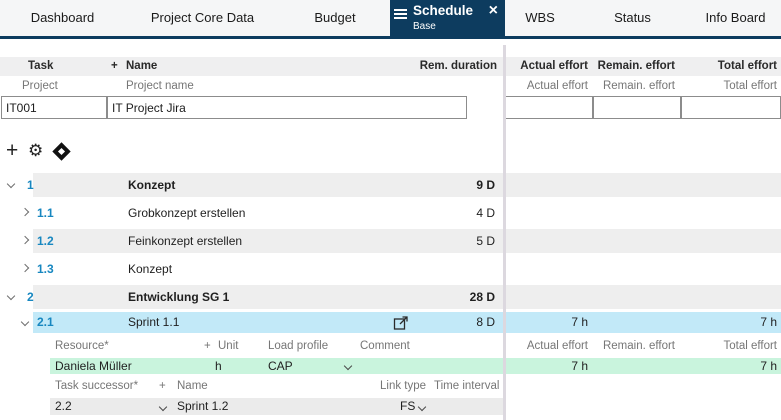 The width and height of the screenshot is (781, 420). I want to click on project-actual-effort-label: Actual effort, so click(557, 86).